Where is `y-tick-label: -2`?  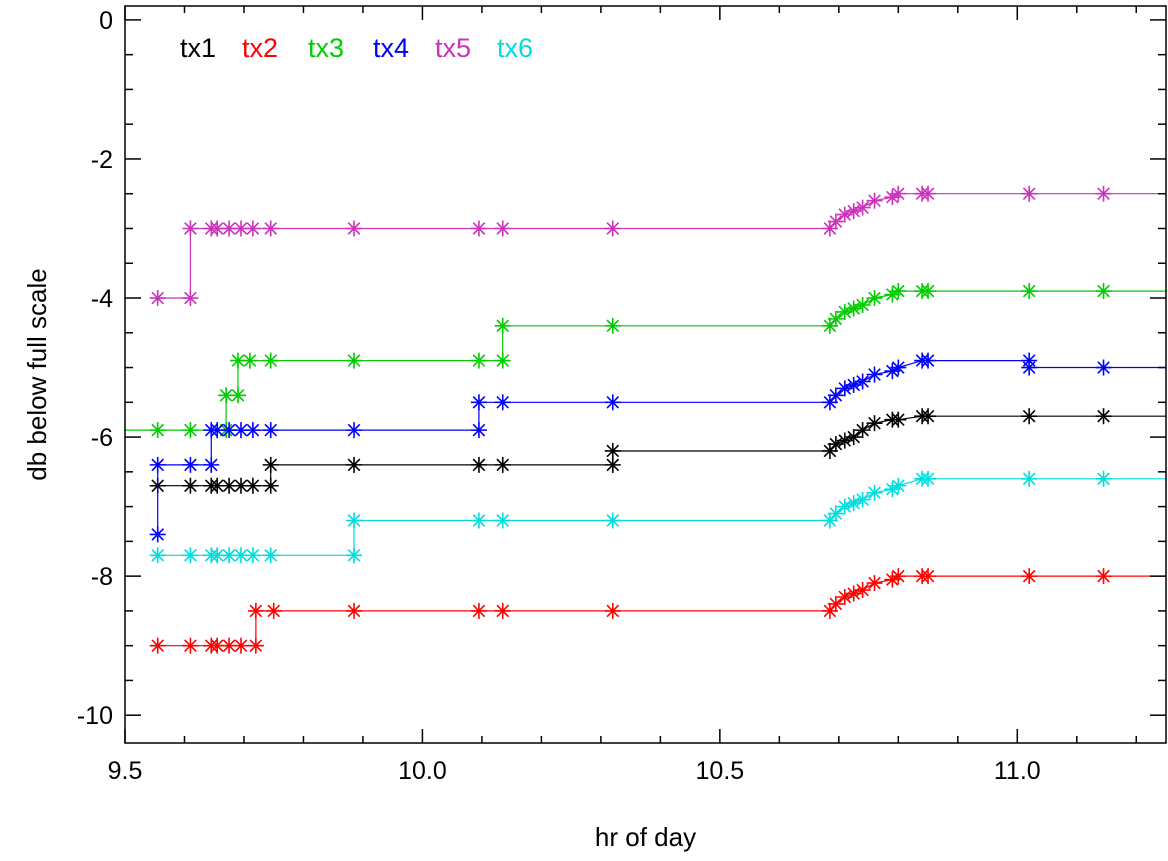 y-tick-label: -2 is located at coordinates (102, 160).